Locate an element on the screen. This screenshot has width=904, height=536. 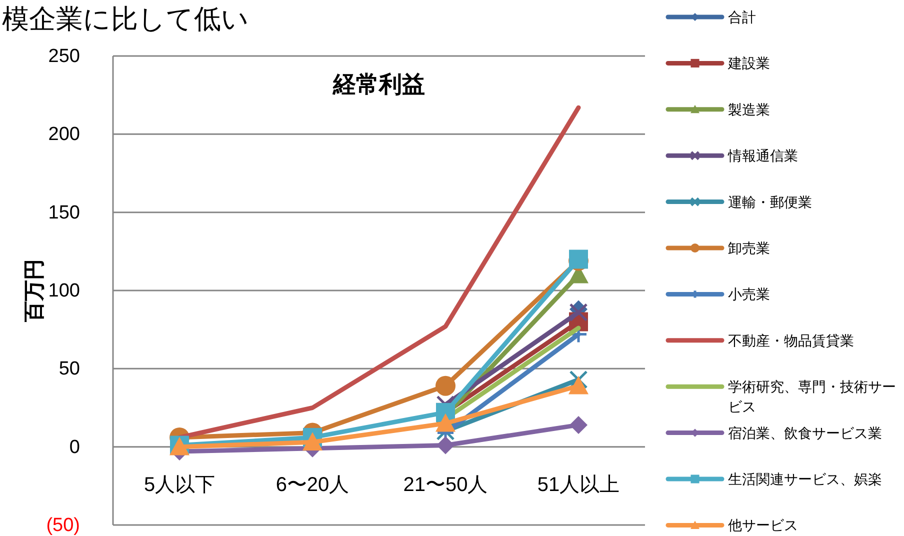
x-tick-label: 21〜50人 is located at coordinates (445, 485).